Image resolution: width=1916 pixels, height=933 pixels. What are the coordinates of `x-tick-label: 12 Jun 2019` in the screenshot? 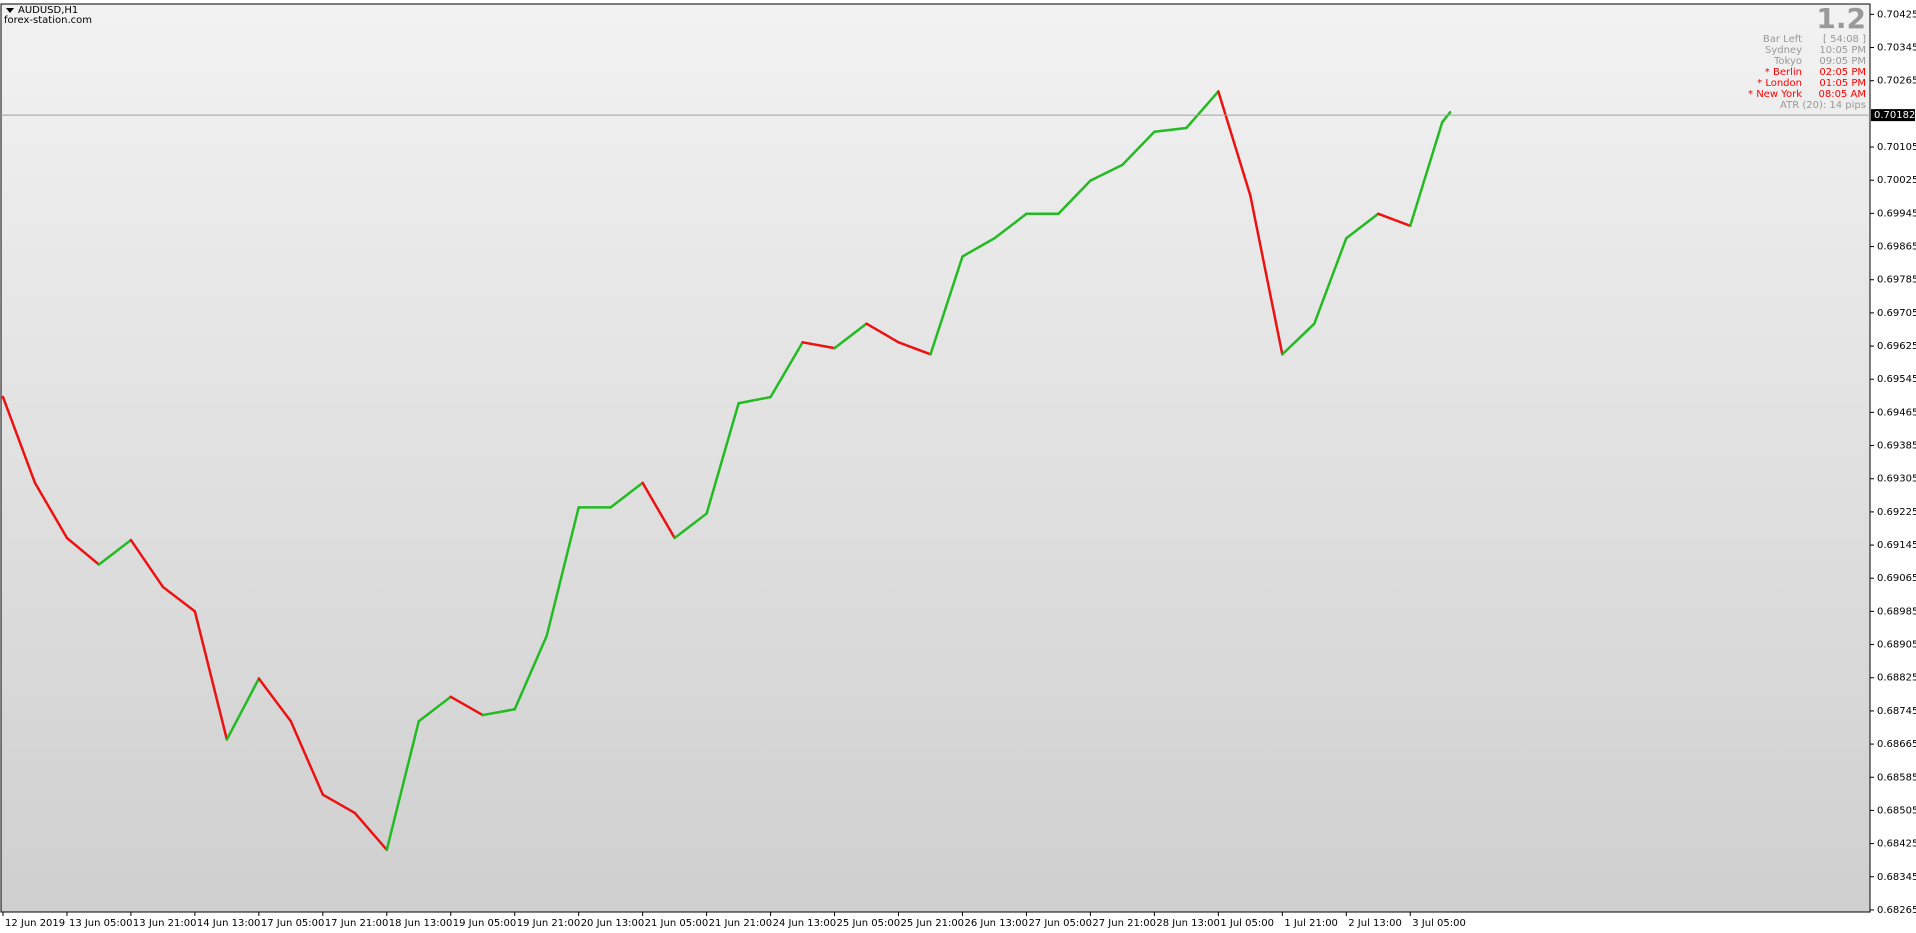 It's located at (35, 923).